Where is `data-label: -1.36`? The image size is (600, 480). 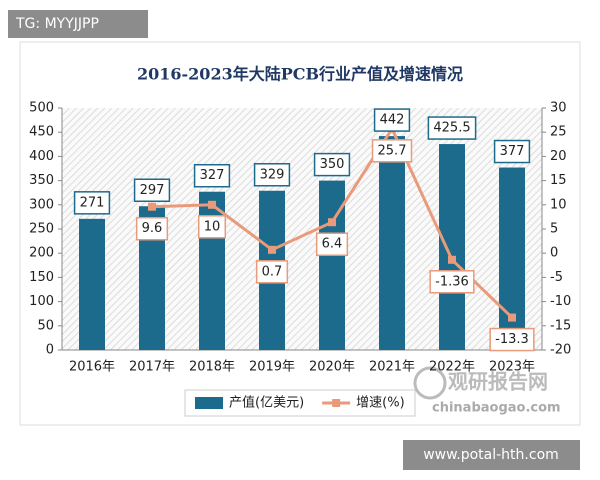
data-label: -1.36 is located at coordinates (452, 281).